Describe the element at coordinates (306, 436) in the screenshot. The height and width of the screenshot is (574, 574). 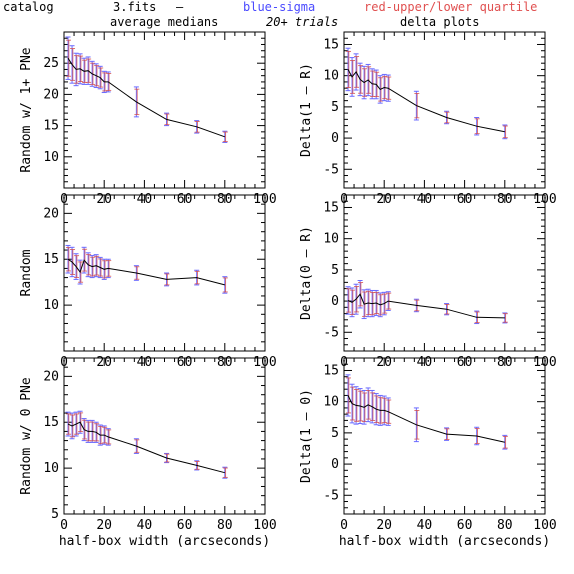
I see `y-axis-label: Delta(1 – 0)` at that location.